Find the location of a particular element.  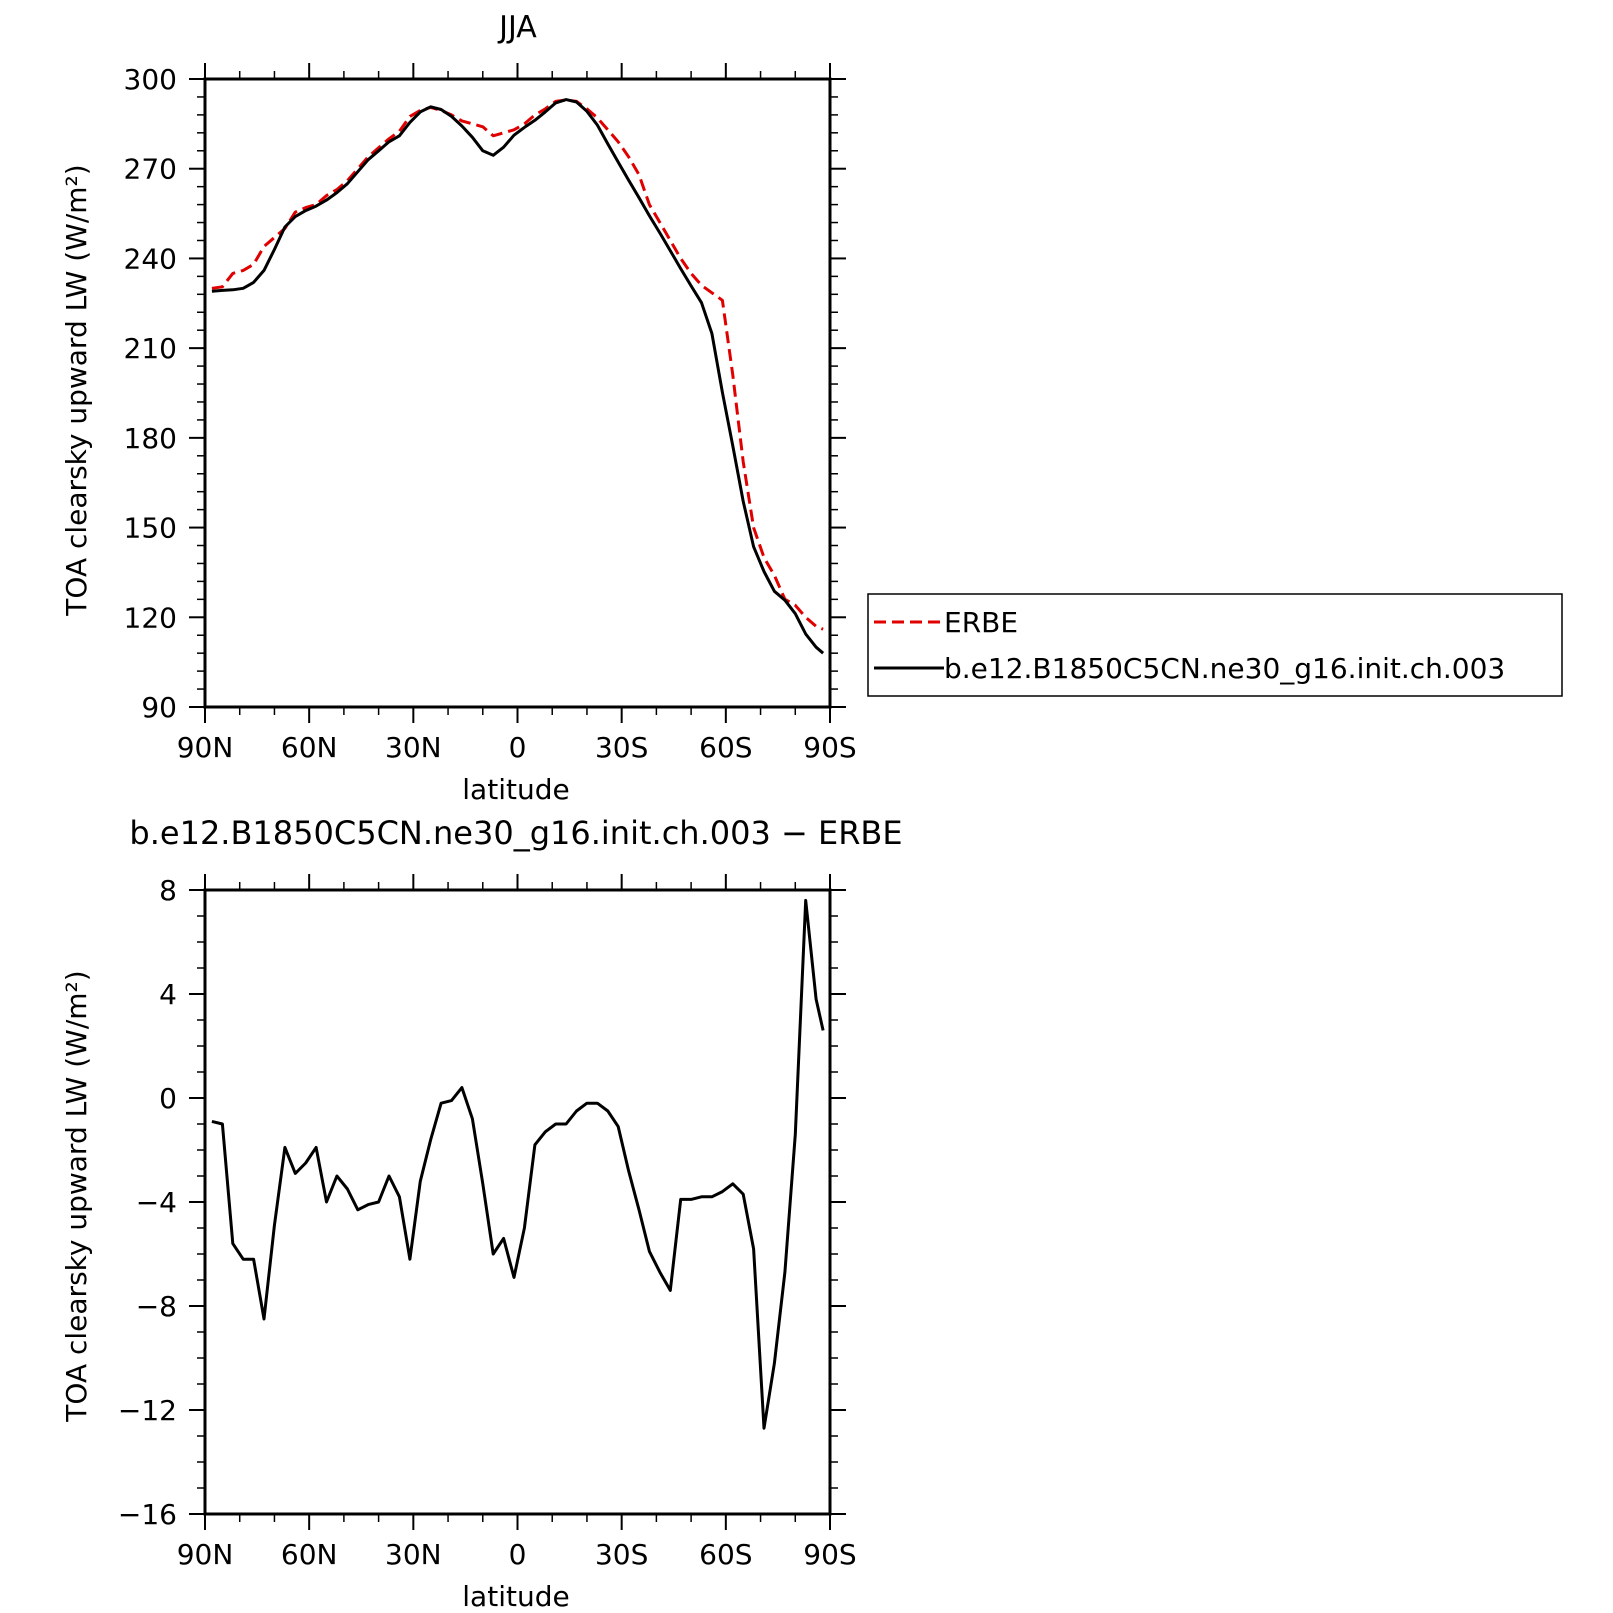

chart-bottom-x-tick-label: 90S is located at coordinates (829, 1554).